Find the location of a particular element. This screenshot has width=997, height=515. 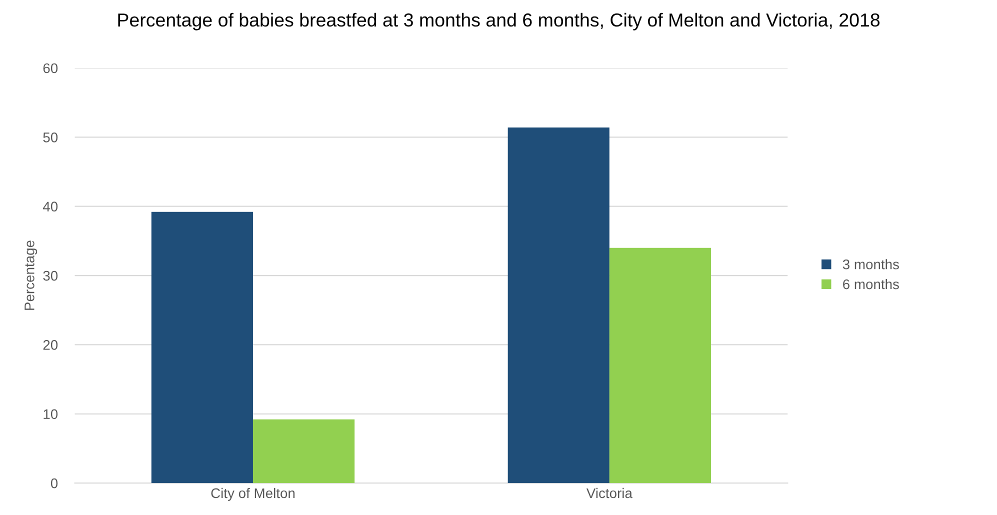

y-tick-label: 50 is located at coordinates (50, 137).